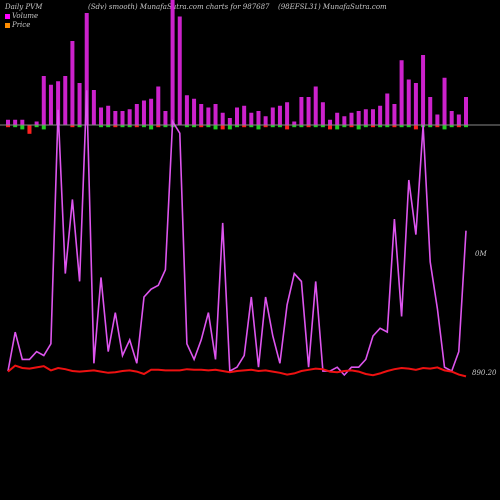 This screenshot has height=500, width=500. I want to click on legend-price: Price, so click(17, 25).